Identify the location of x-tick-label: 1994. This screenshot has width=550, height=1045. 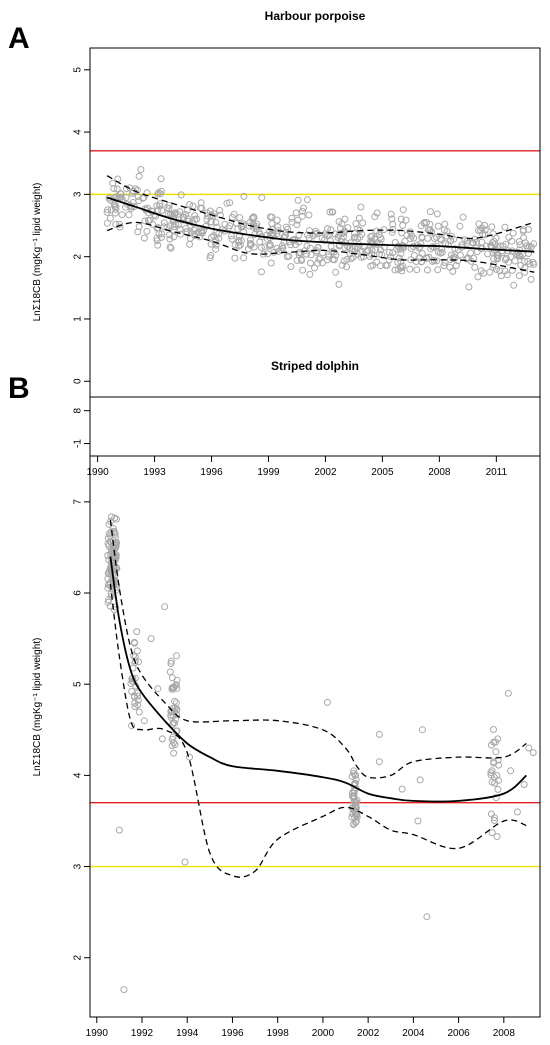
(187, 1033).